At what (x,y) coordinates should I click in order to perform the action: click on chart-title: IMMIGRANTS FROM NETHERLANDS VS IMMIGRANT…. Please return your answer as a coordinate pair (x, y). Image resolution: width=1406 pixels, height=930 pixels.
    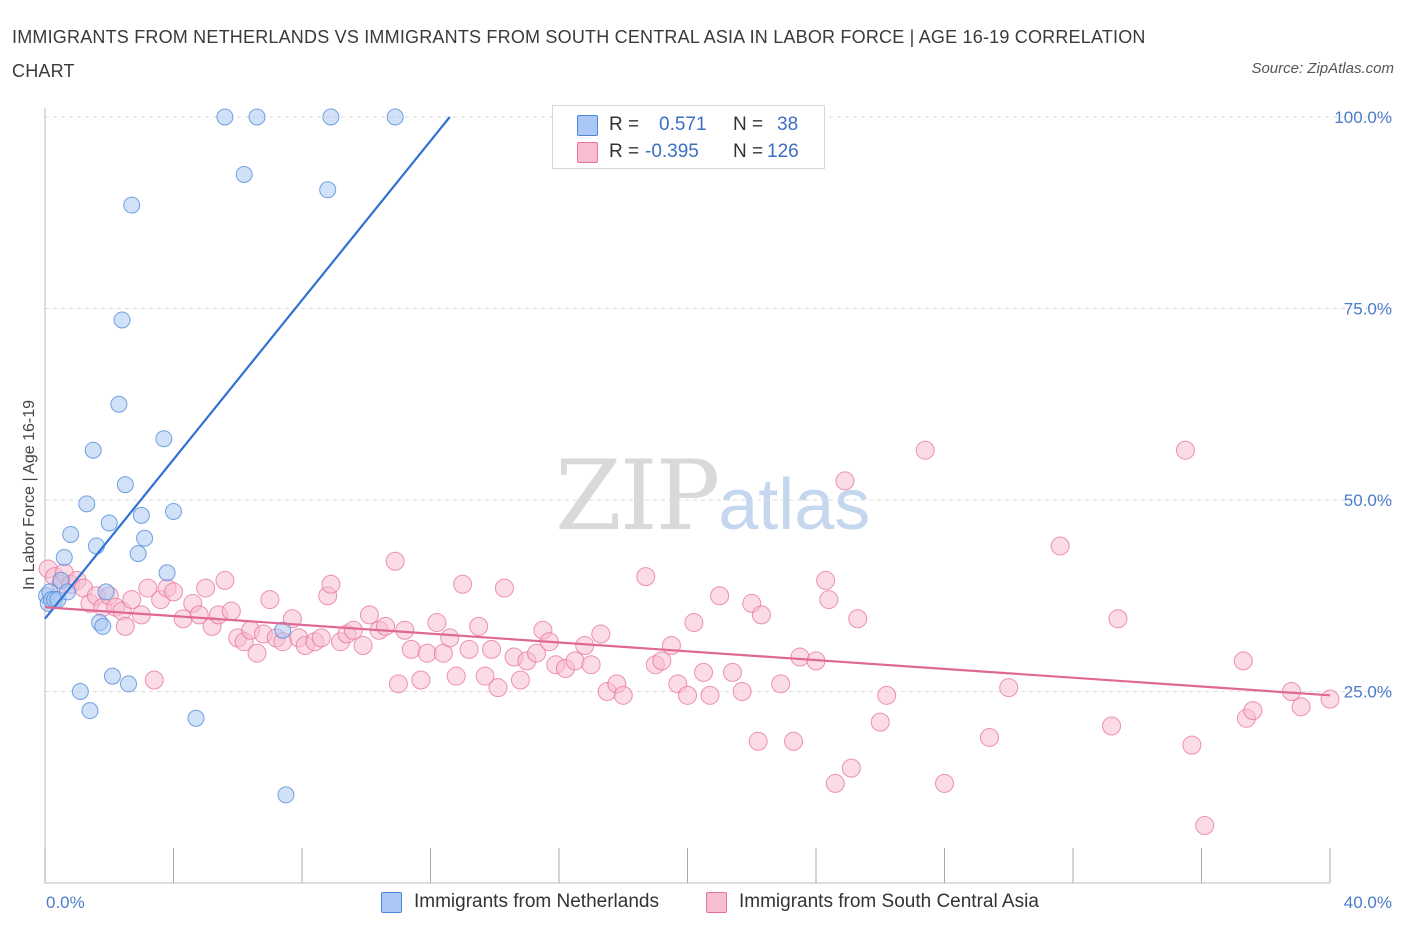
    Looking at the image, I should click on (579, 54).